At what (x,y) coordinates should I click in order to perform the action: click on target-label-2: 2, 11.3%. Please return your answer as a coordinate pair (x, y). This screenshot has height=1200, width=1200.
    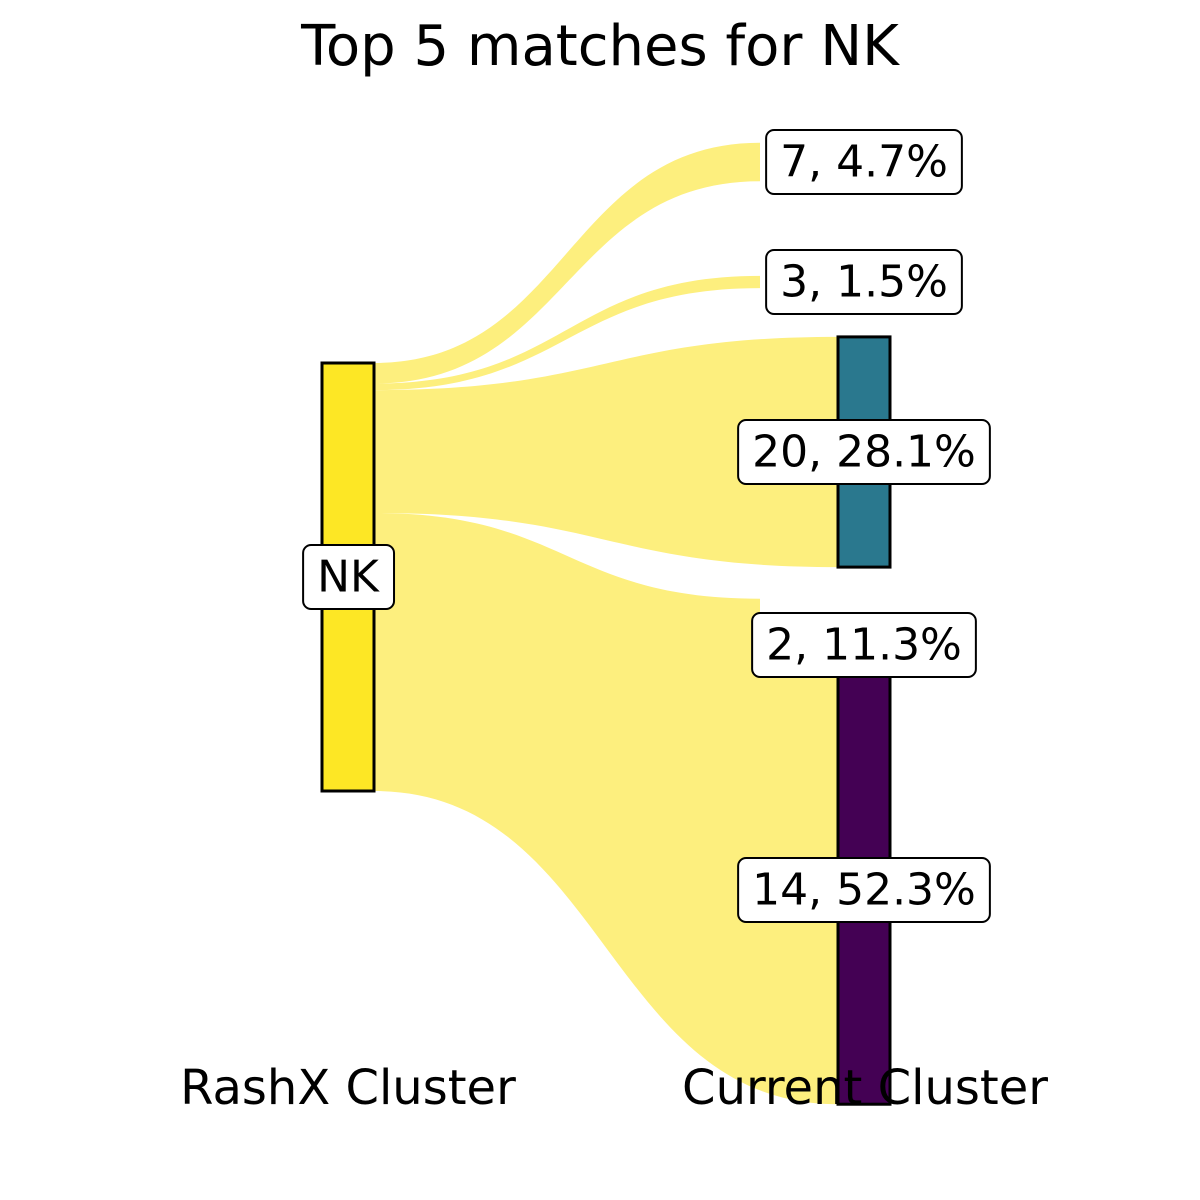
    Looking at the image, I should click on (864, 645).